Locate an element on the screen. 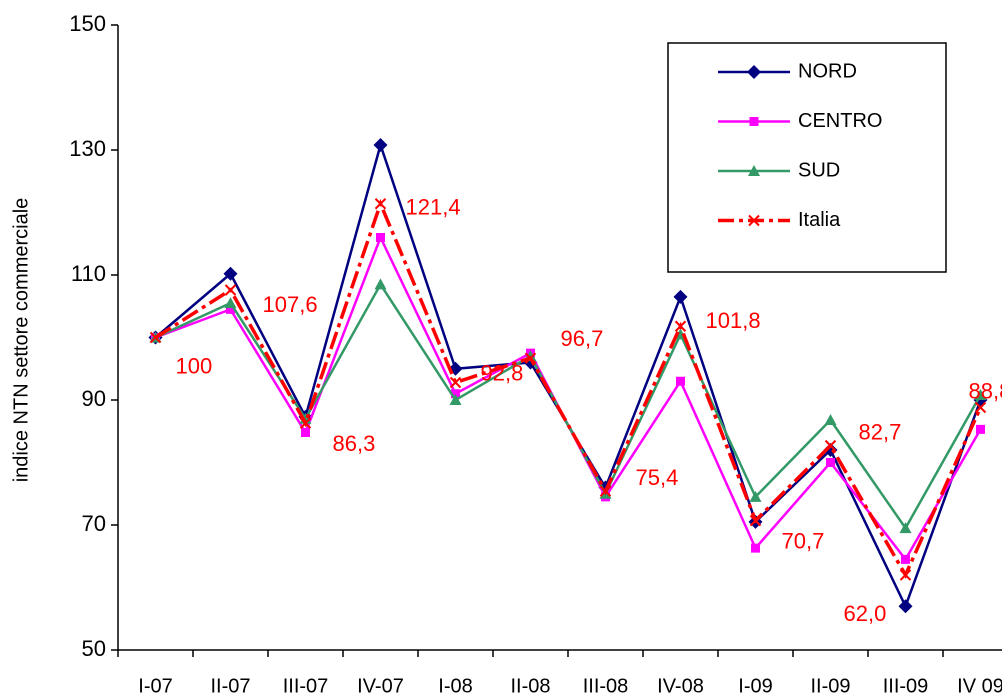 The width and height of the screenshot is (1002, 698). data-label: 62,0 is located at coordinates (865, 613).